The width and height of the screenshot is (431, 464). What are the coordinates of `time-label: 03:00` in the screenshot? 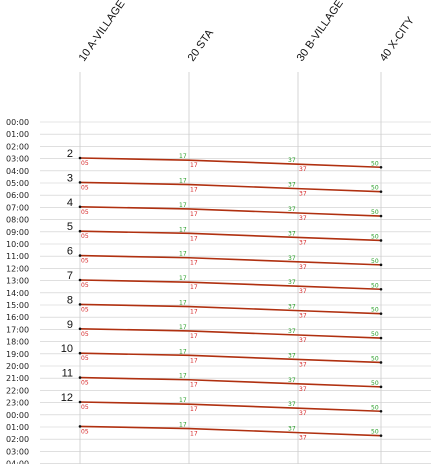 It's located at (17, 159).